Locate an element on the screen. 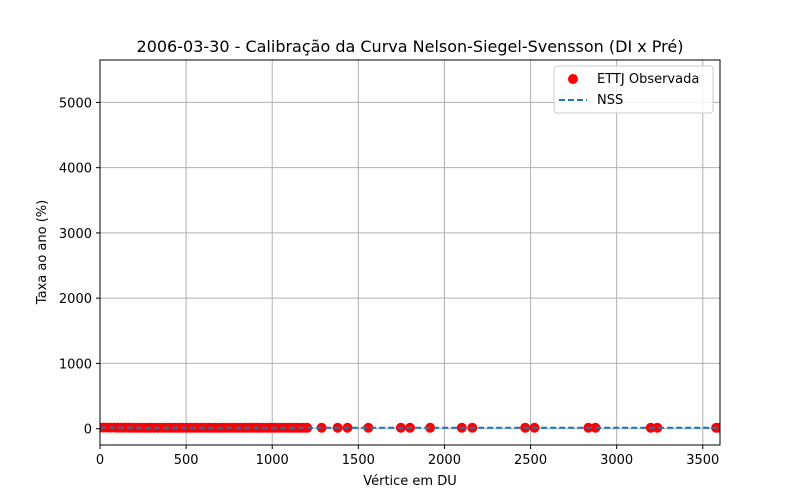  x-tick-label: 500 is located at coordinates (186, 460).